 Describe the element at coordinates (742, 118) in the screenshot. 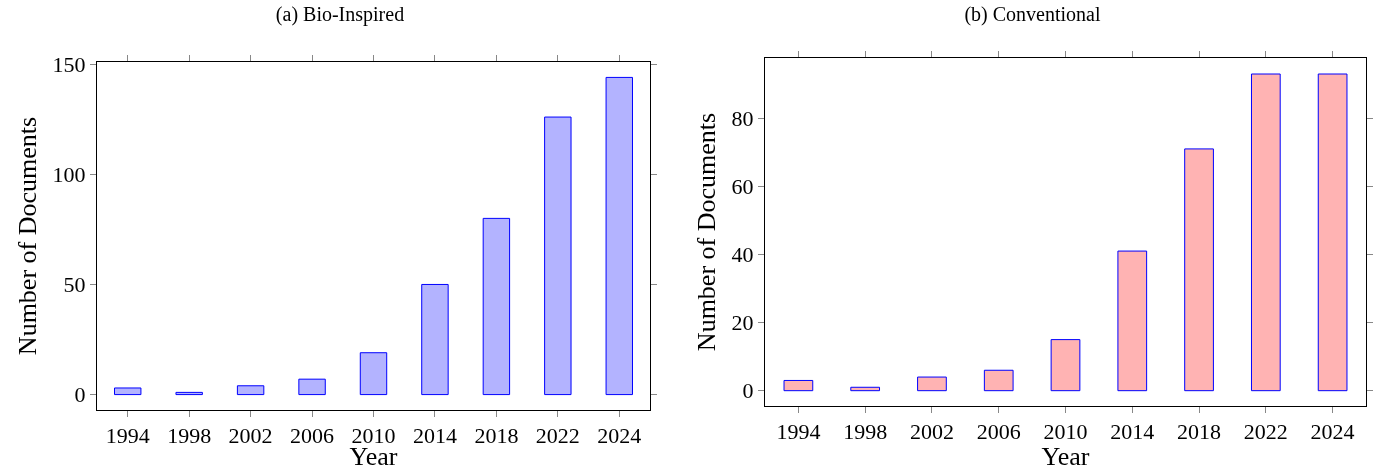

I see `y-tick-label: 80` at that location.